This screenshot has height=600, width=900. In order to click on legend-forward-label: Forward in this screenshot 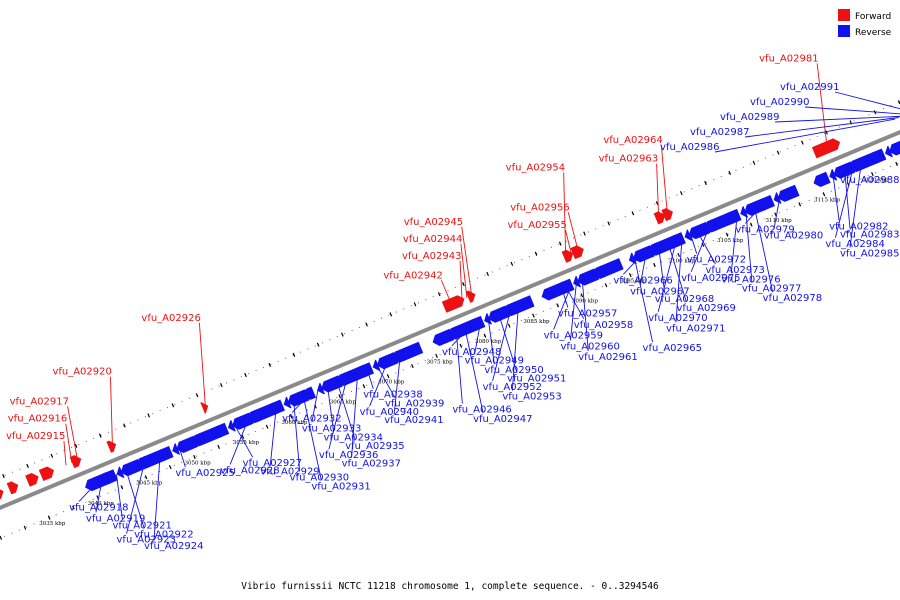, I will do `click(873, 17)`.